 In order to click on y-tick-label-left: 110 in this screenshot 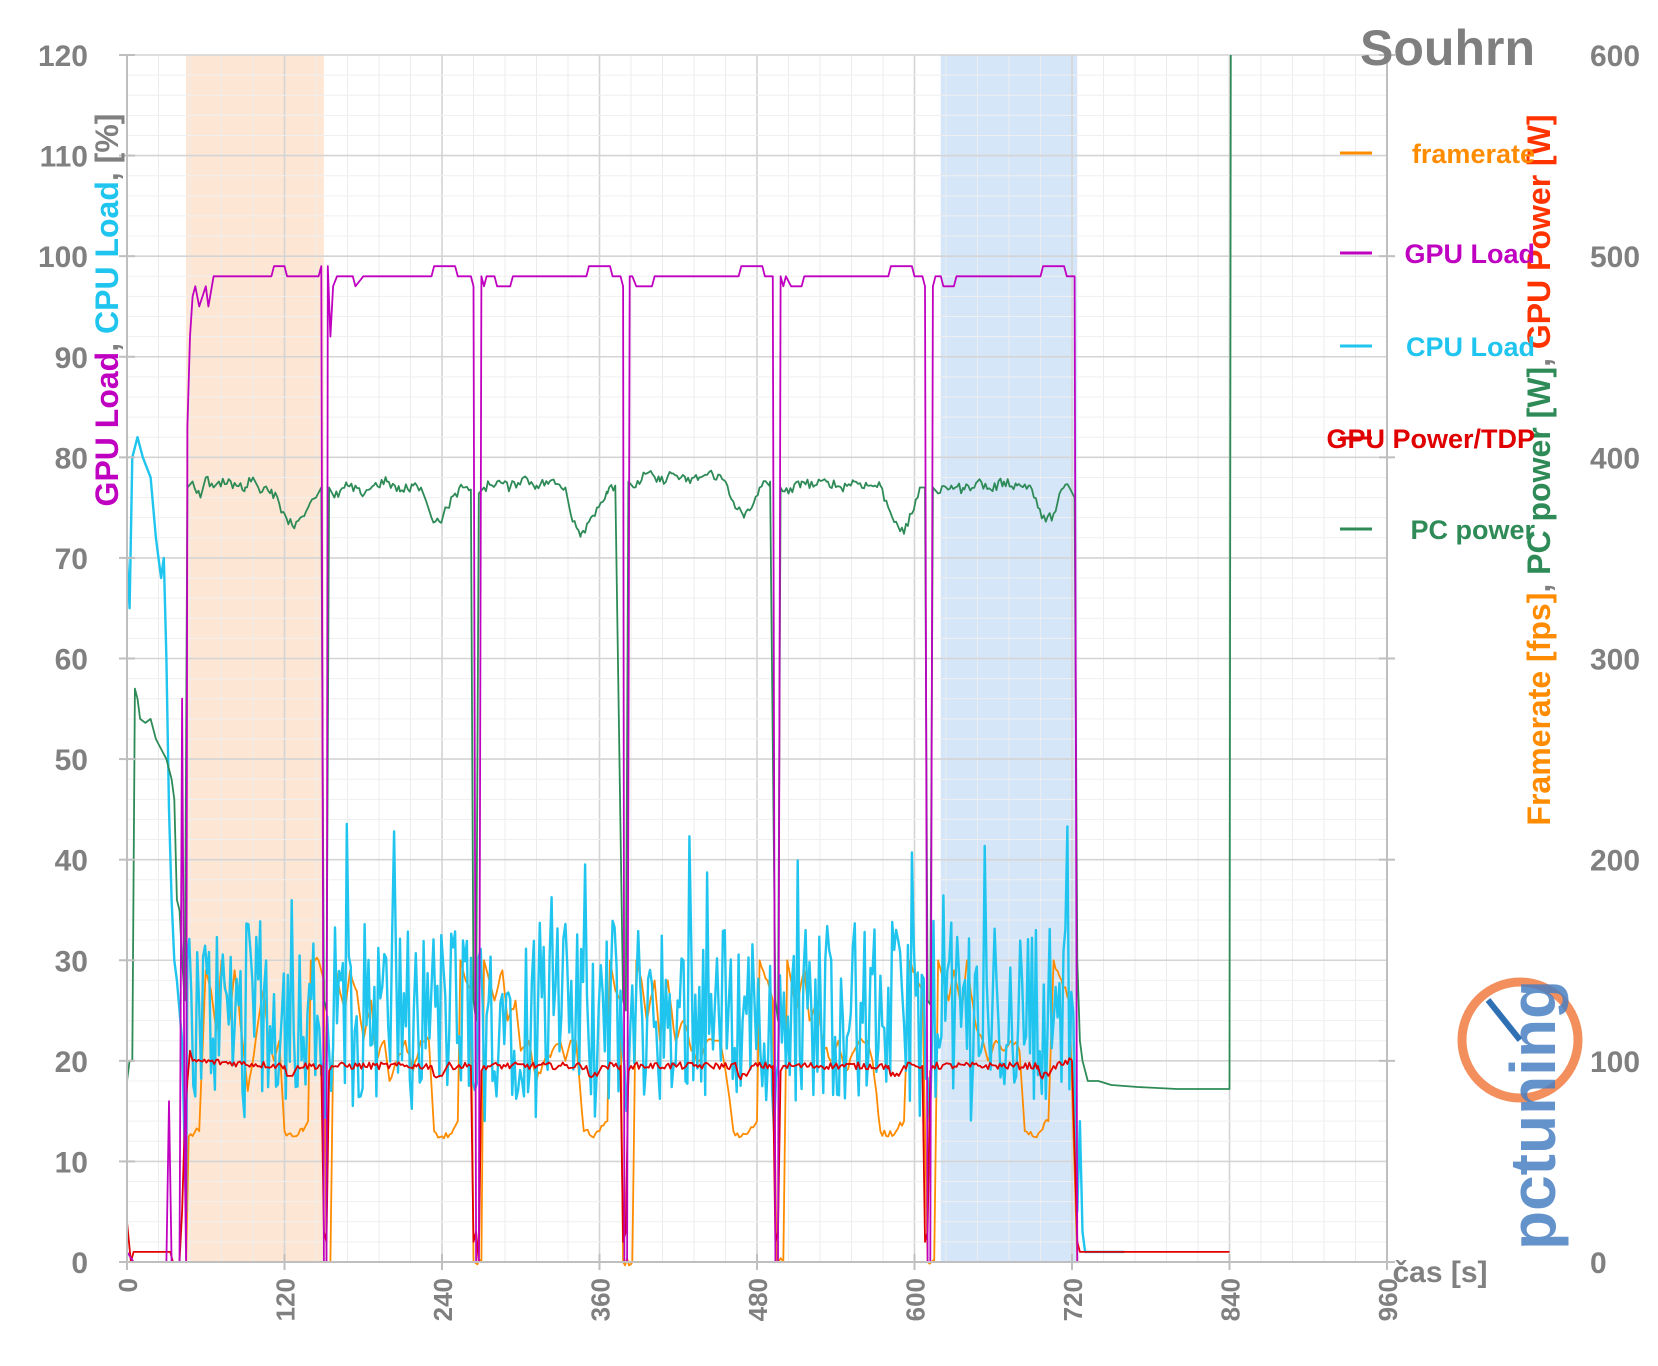, I will do `click(64, 157)`.